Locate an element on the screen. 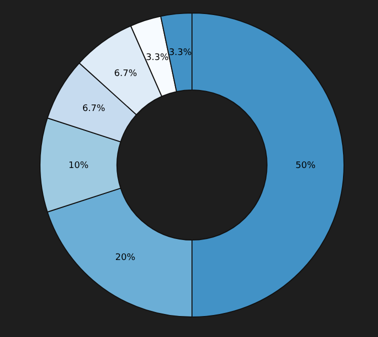 The width and height of the screenshot is (378, 337). data-label: 10% is located at coordinates (78, 166).